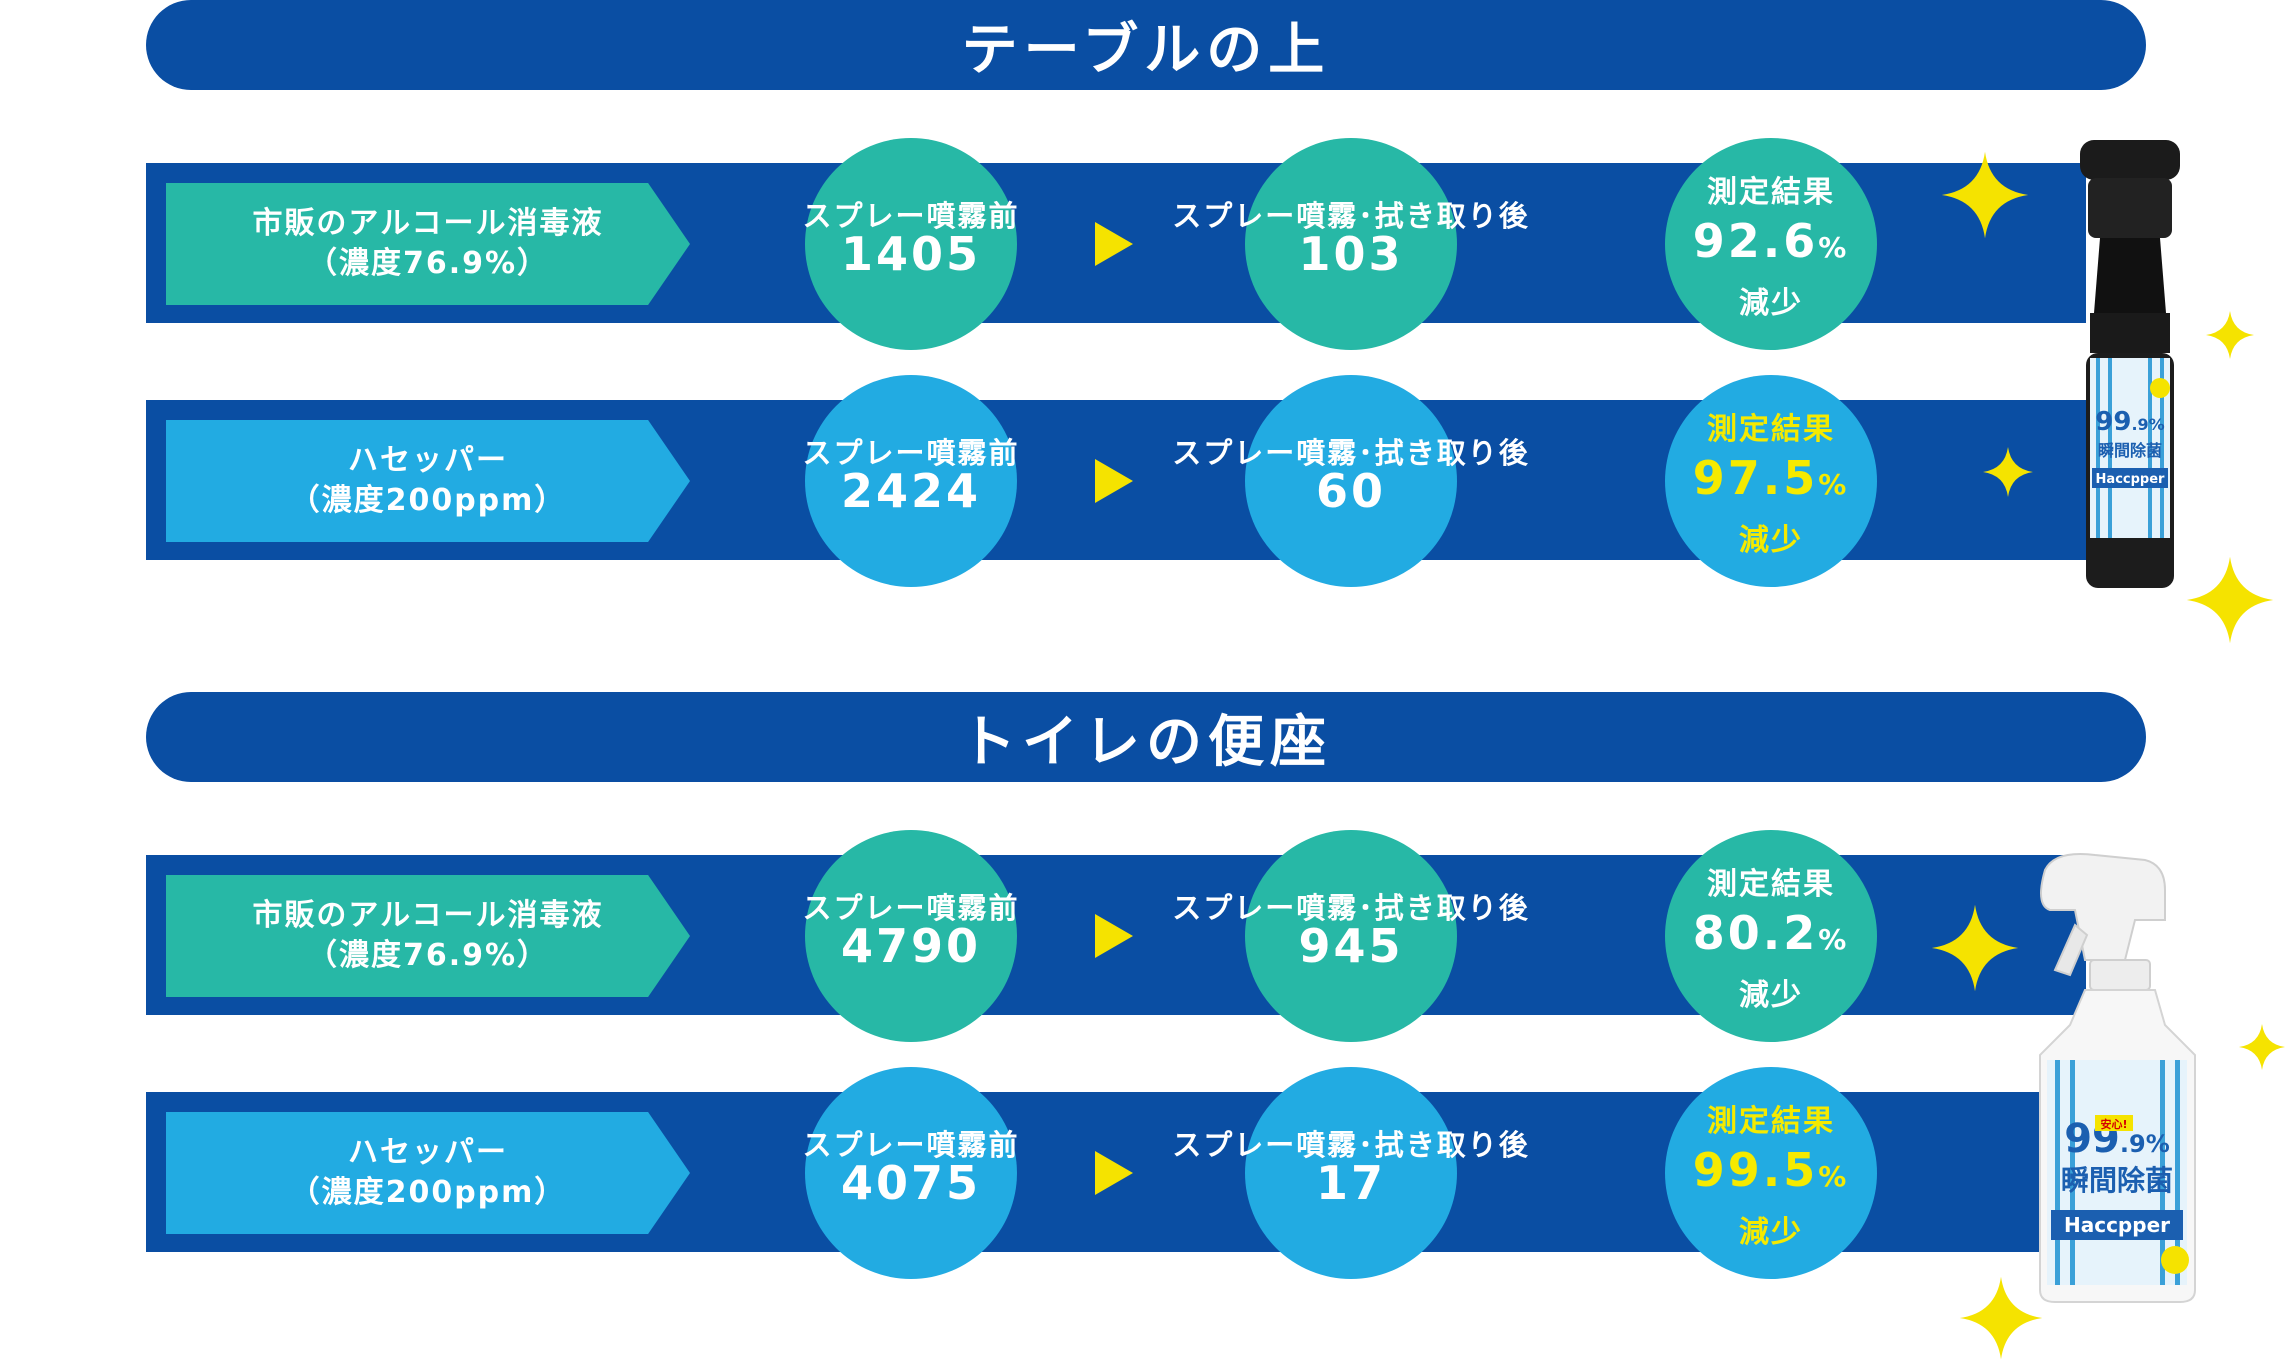 The width and height of the screenshot is (2291, 1364). I want to click on after-circle: 103, so click(1351, 244).